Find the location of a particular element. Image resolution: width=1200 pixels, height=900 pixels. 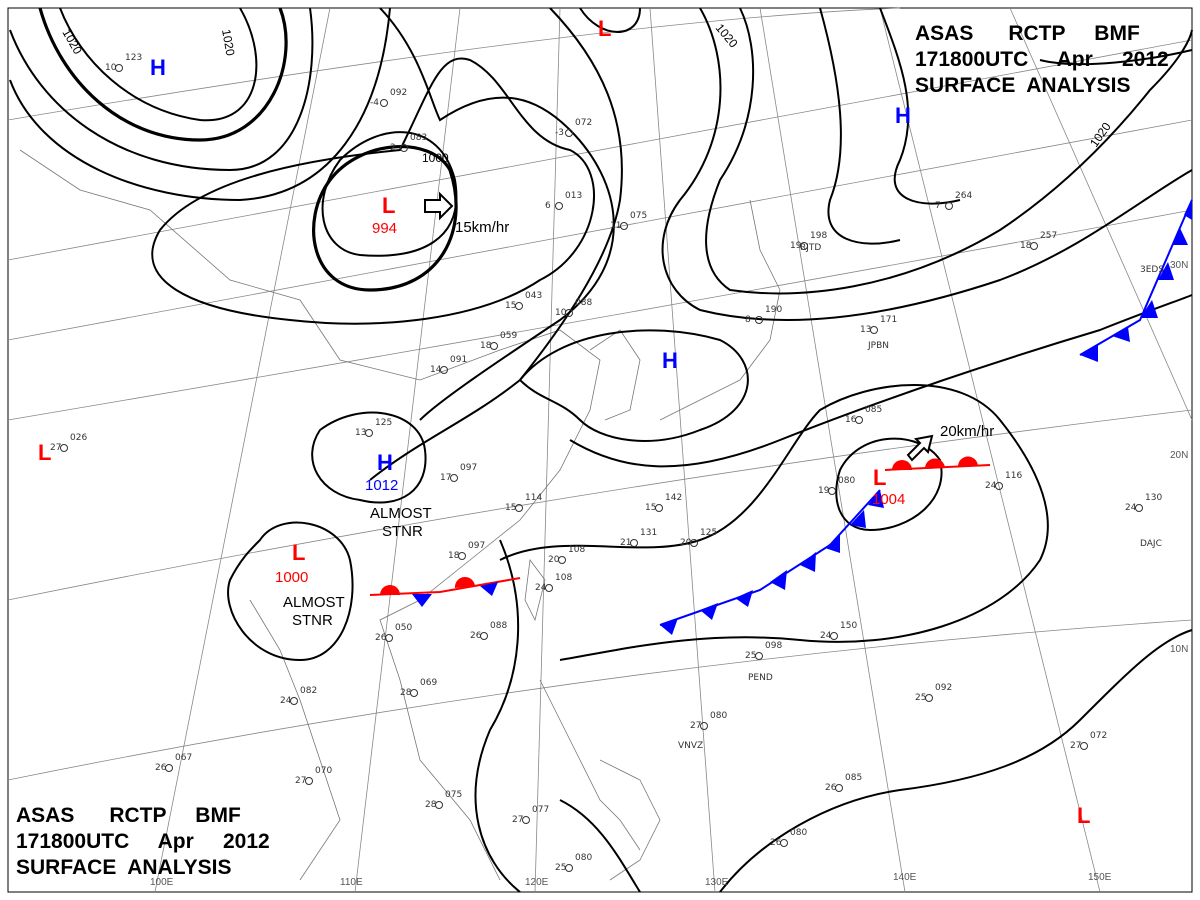

title-line2-bottom: 171800UTC Apr 2012 is located at coordinates (143, 841).